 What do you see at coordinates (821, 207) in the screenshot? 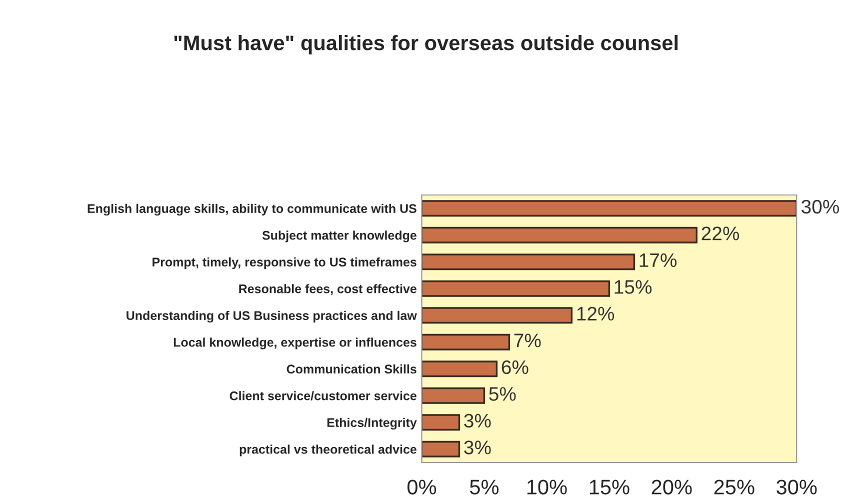
I see `data-label: 30%` at bounding box center [821, 207].